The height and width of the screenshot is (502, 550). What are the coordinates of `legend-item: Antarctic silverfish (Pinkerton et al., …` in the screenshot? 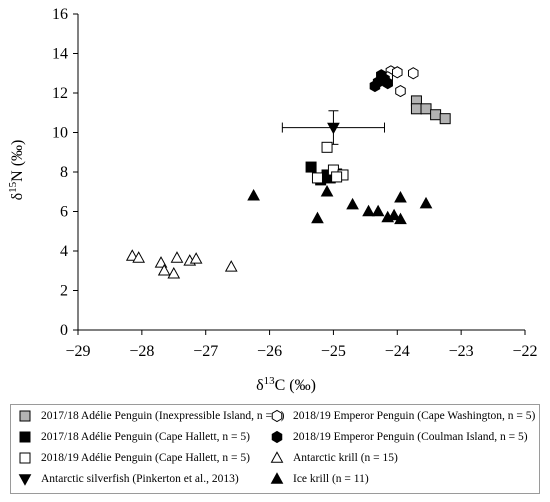 It's located at (128, 479).